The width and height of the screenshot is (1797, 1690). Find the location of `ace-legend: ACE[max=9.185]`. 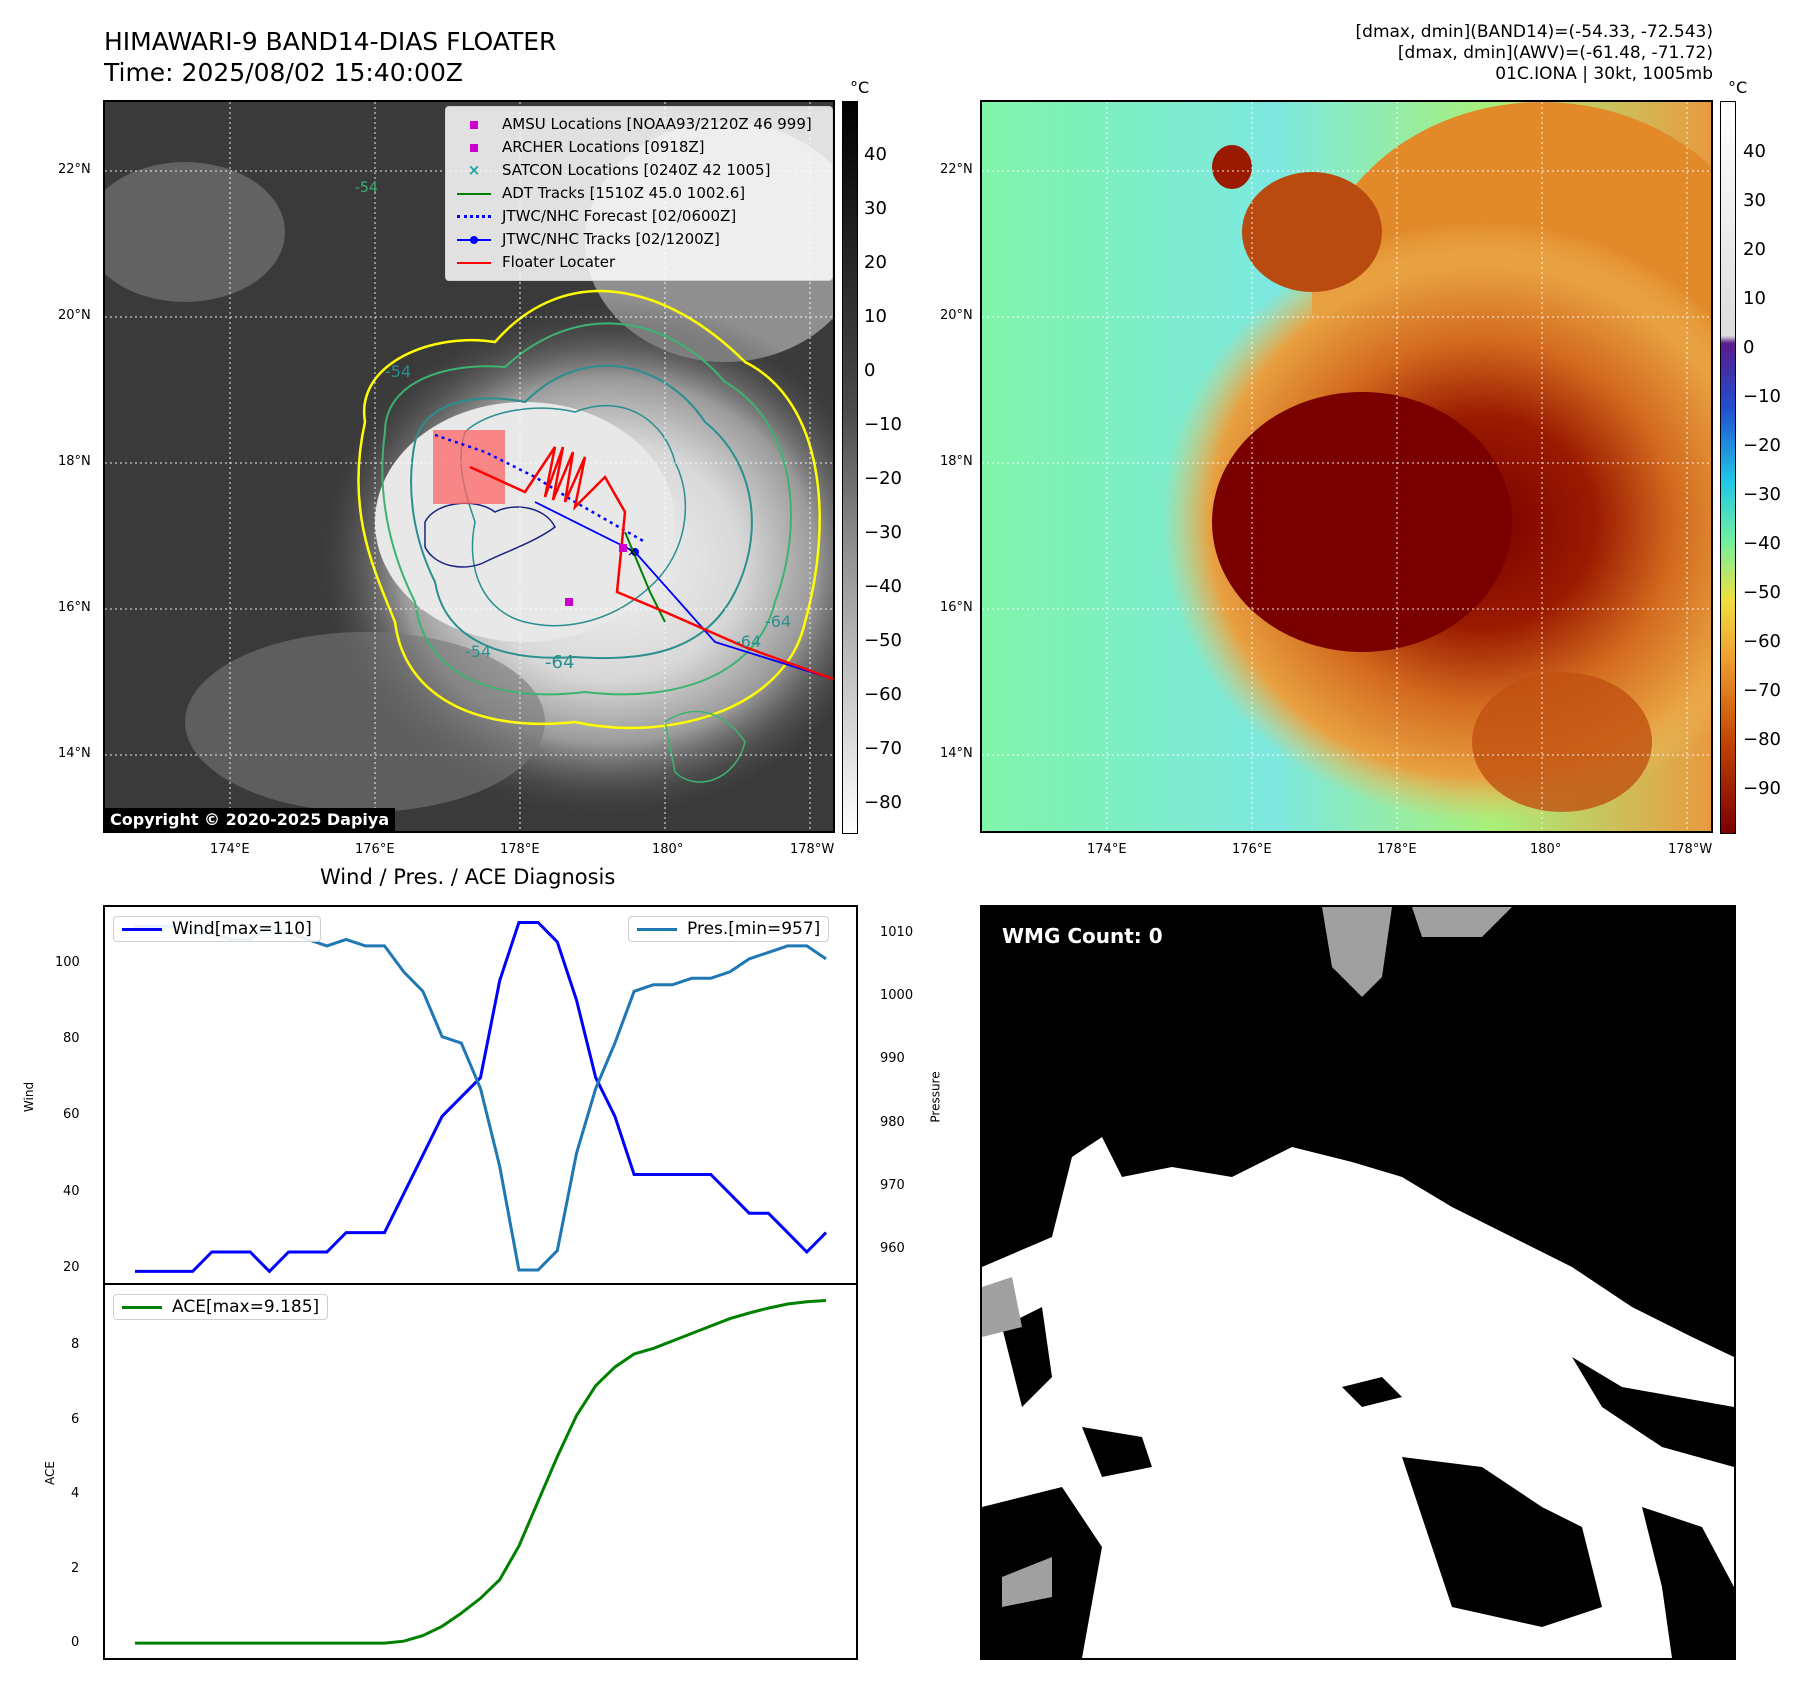

ace-legend: ACE[max=9.185] is located at coordinates (221, 1307).